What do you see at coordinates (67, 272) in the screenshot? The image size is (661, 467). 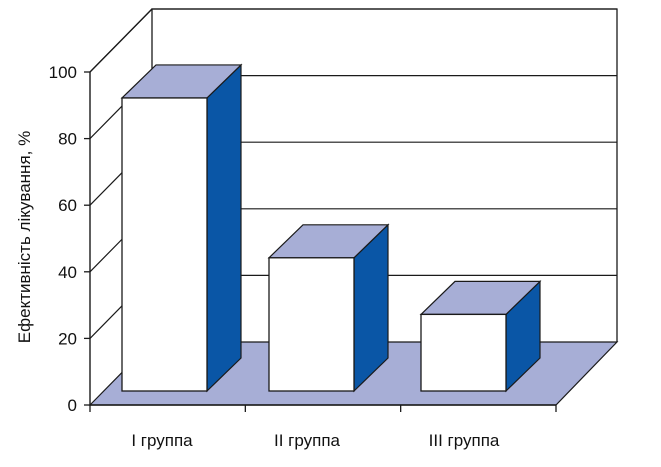 I see `y-tick-label: 40` at bounding box center [67, 272].